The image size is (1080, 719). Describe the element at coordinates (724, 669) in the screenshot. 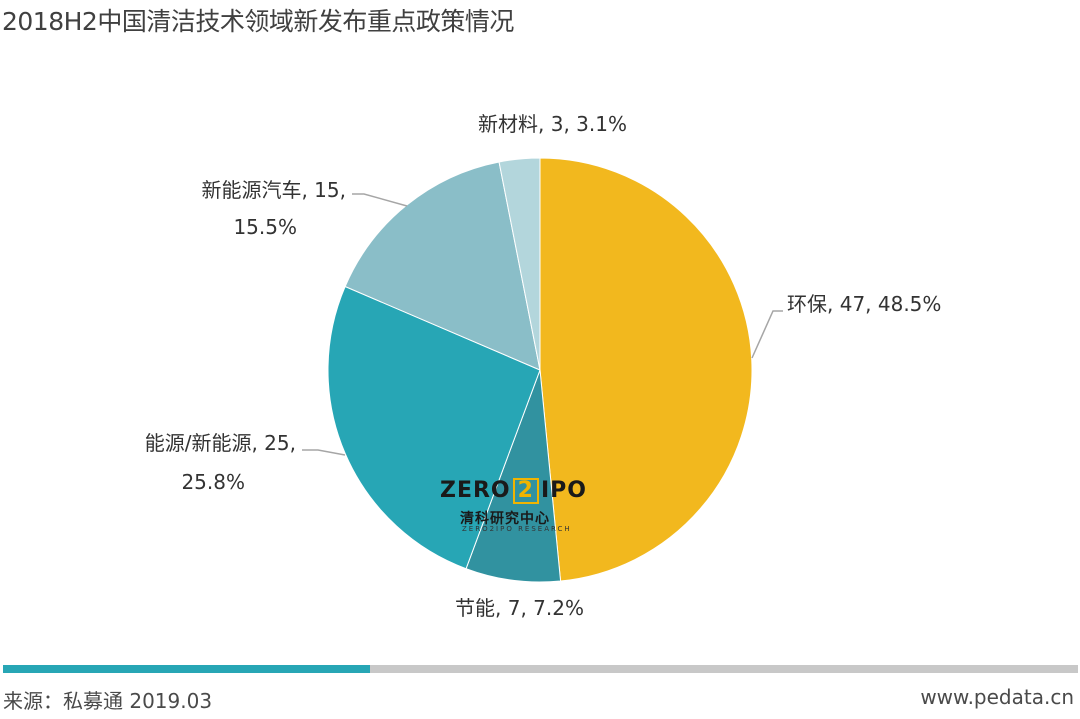

I see `footer-gray-bar` at that location.